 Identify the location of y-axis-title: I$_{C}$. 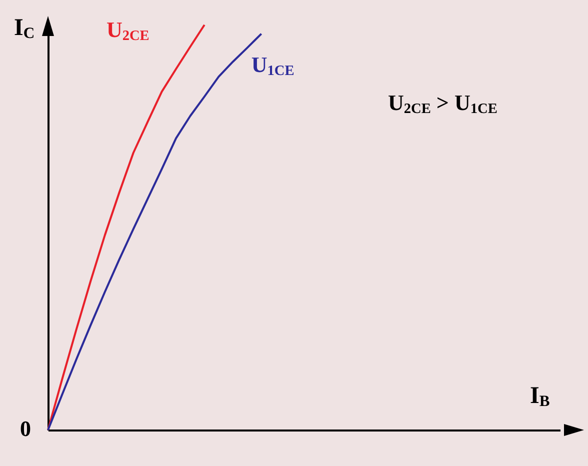
(24, 28).